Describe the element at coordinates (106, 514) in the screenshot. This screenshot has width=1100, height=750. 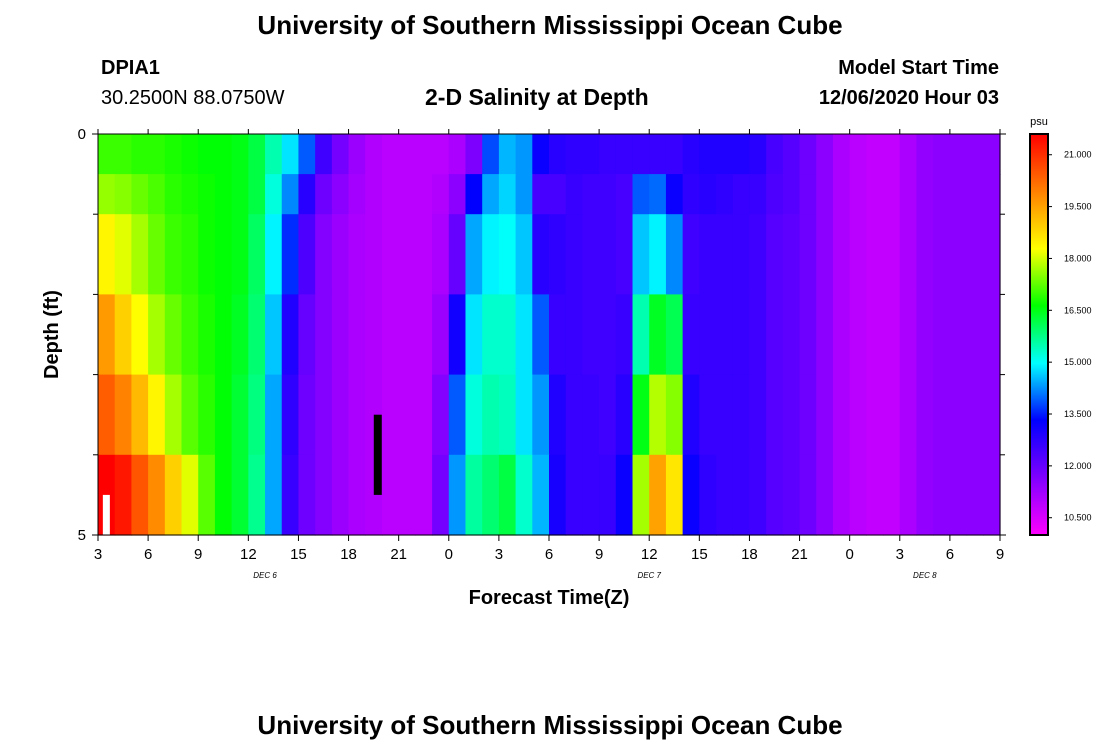
I see `white-bar-marker` at that location.